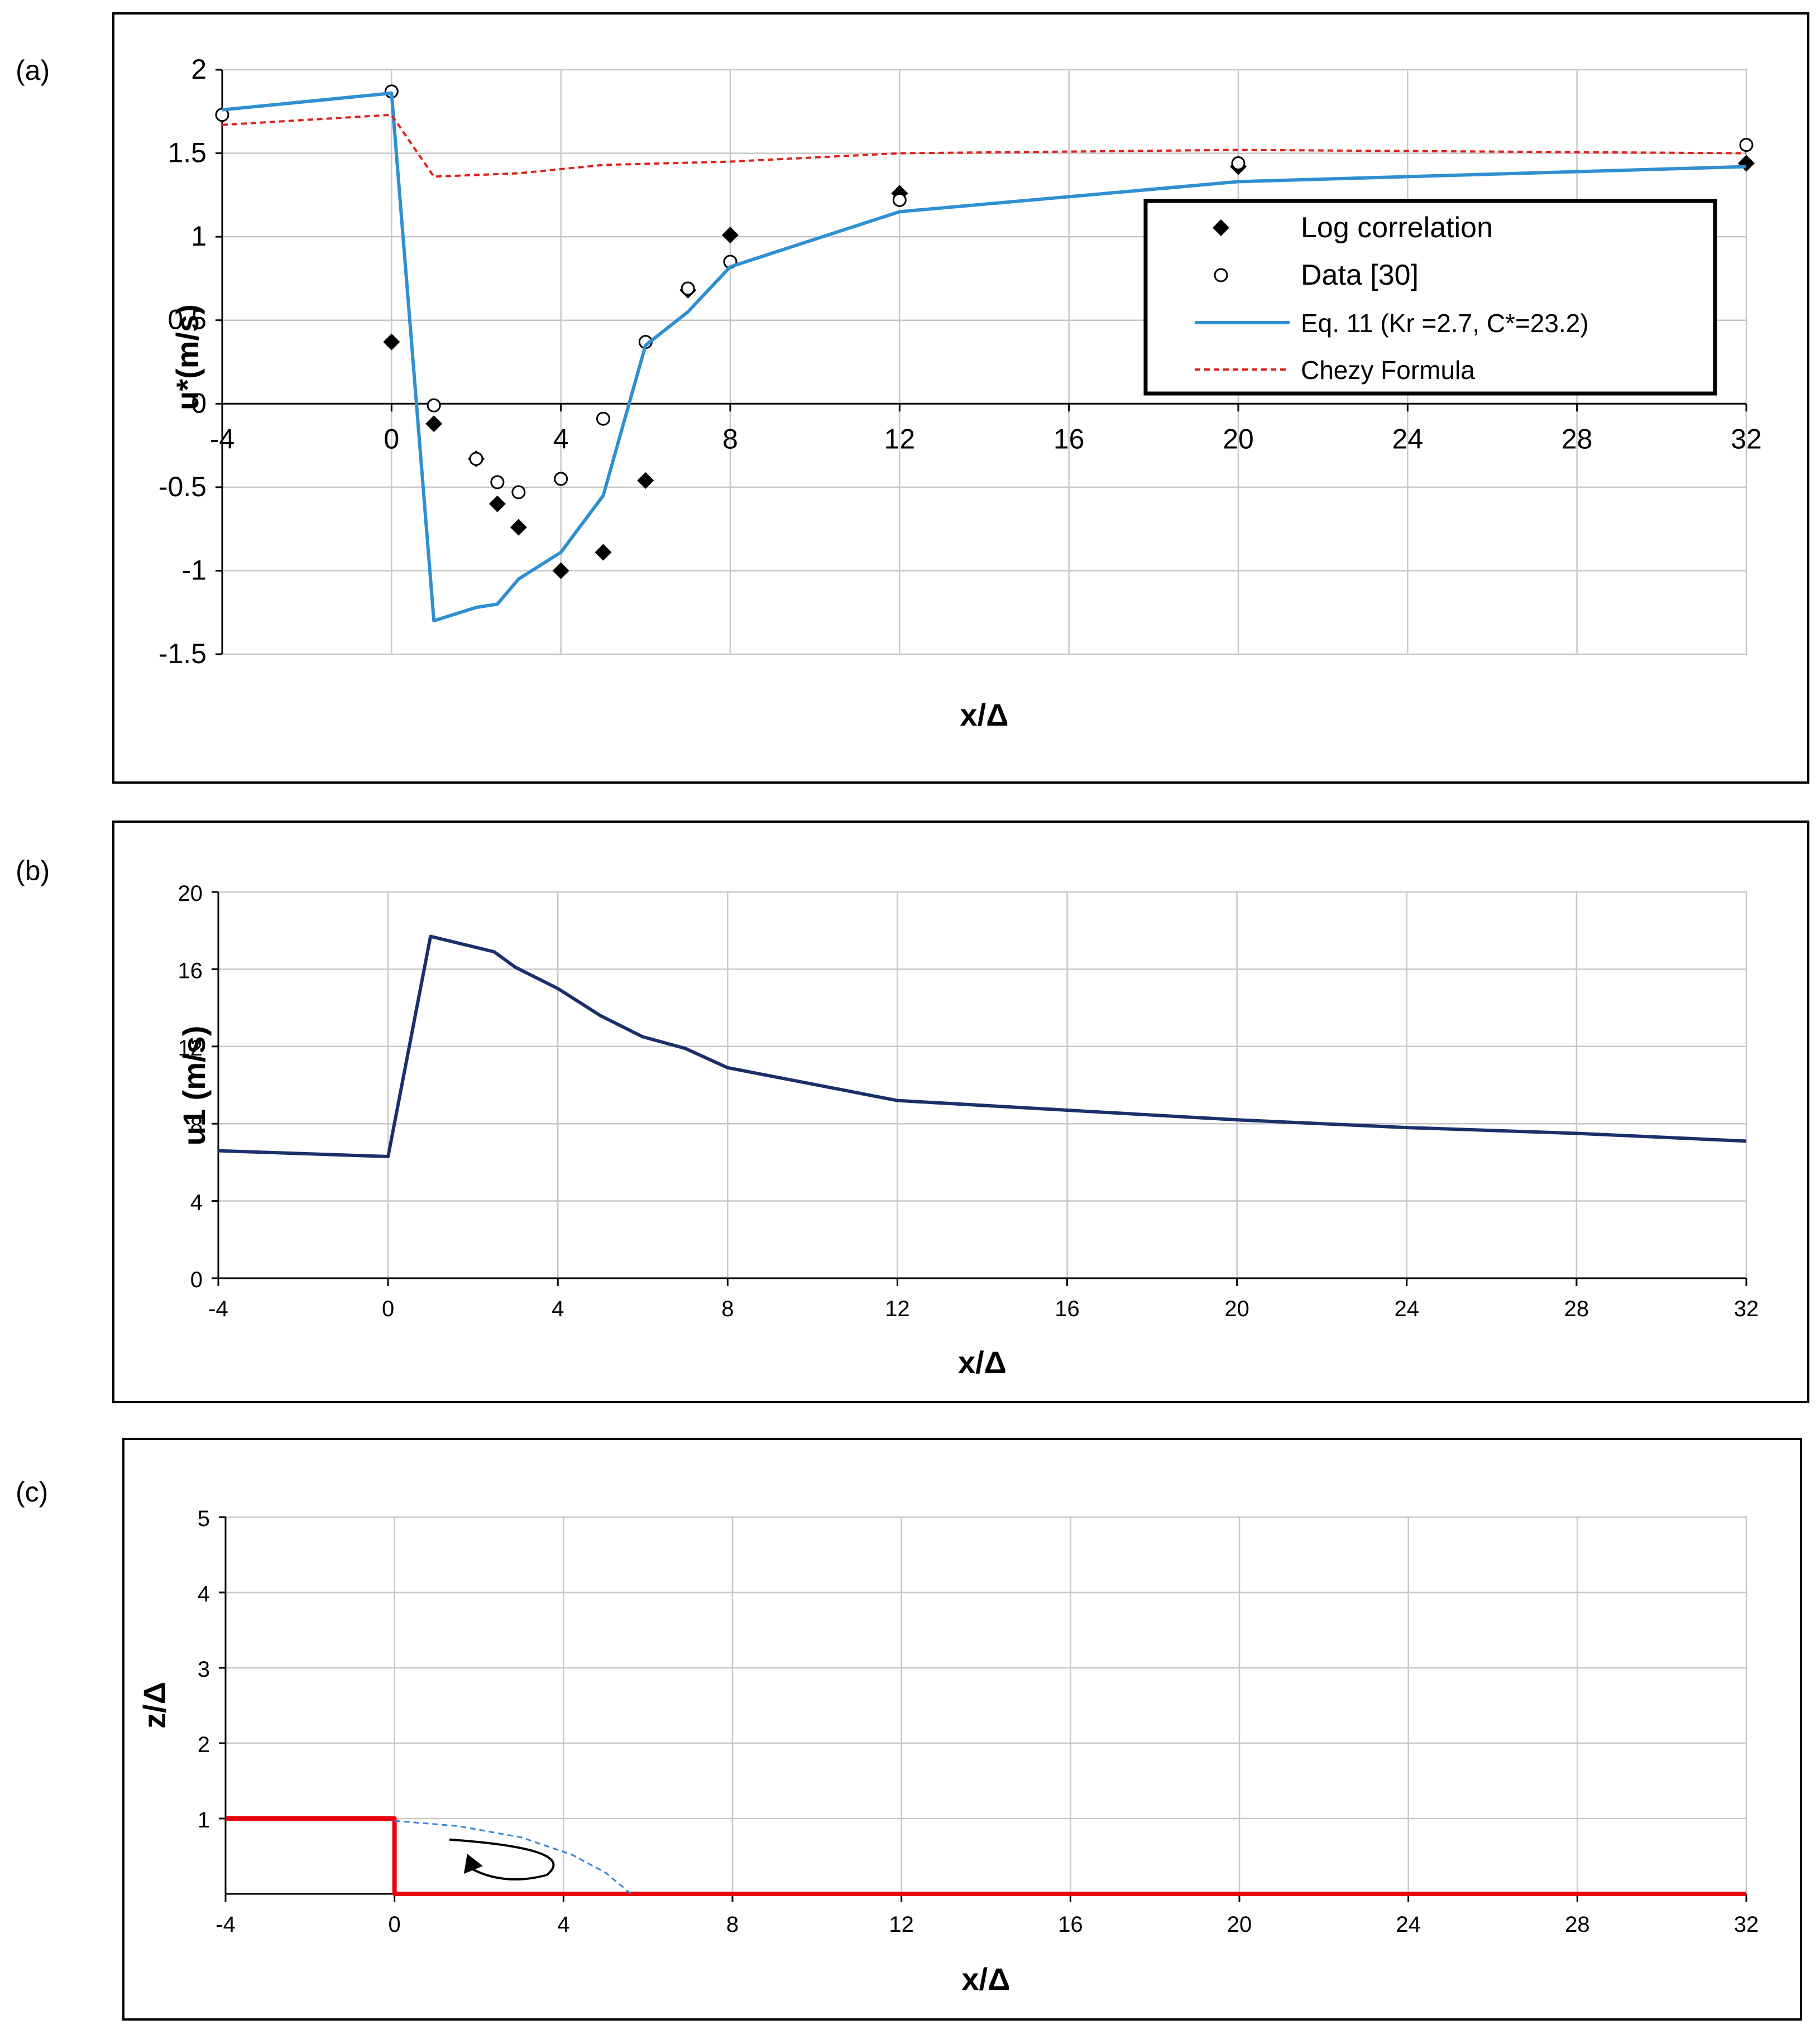 This screenshot has height=2039, width=1820. What do you see at coordinates (194, 1086) in the screenshot?
I see `y-axis-title: u1 (m/s)` at bounding box center [194, 1086].